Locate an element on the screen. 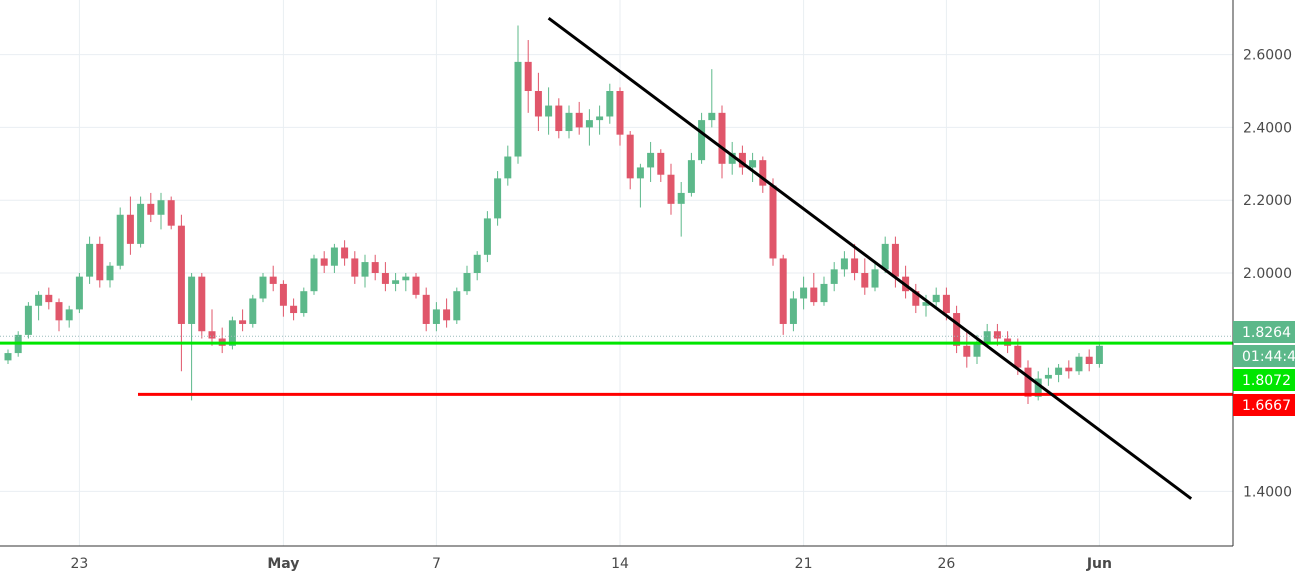 Image resolution: width=1295 pixels, height=574 pixels. last-price-badge: 1.8264 is located at coordinates (1264, 332).